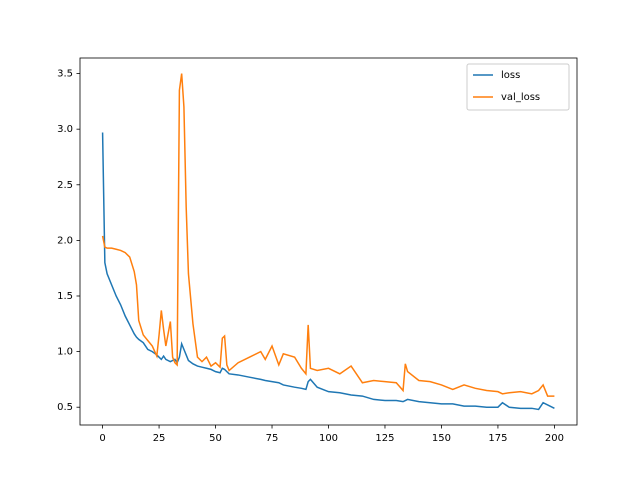  Describe the element at coordinates (159, 438) in the screenshot. I see `x-tick-label: 25` at that location.